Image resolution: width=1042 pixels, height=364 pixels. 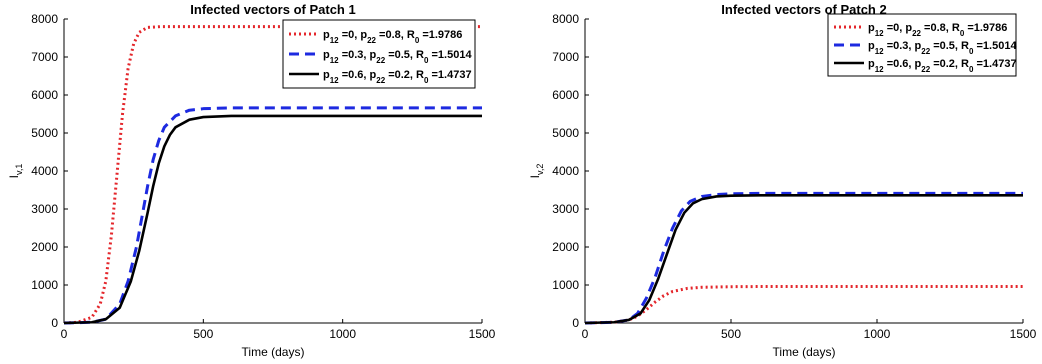 I want to click on chart1-y-tick-label: 0, so click(x=54, y=323).